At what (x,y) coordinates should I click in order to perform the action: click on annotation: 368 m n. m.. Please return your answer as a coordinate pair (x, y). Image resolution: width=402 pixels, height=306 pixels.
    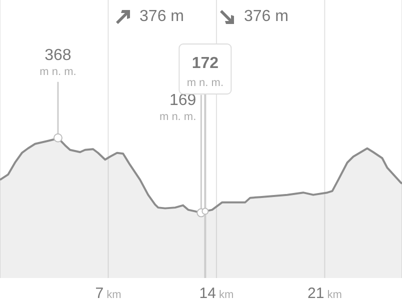
    Looking at the image, I should click on (58, 62).